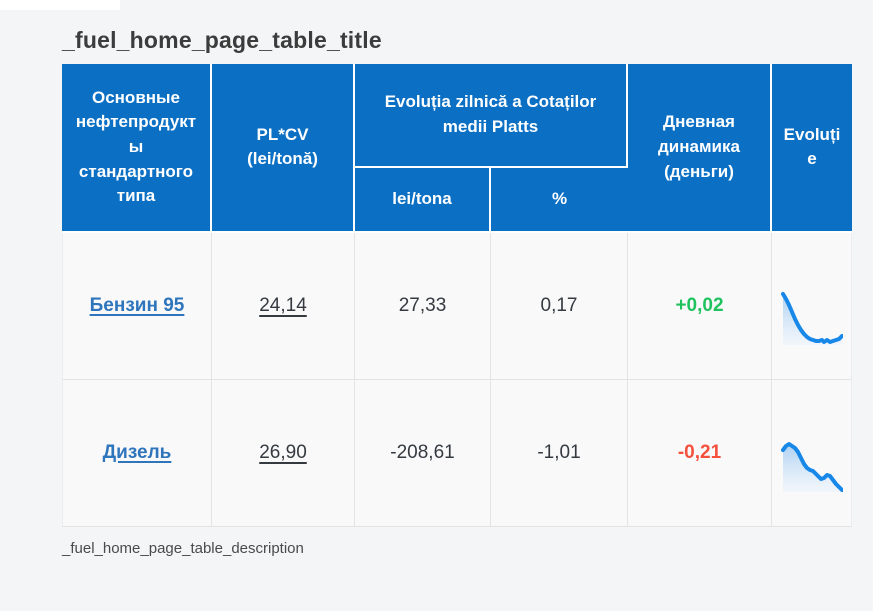 The image size is (873, 611). I want to click on cell-evolution-pct: -1,01, so click(559, 453).